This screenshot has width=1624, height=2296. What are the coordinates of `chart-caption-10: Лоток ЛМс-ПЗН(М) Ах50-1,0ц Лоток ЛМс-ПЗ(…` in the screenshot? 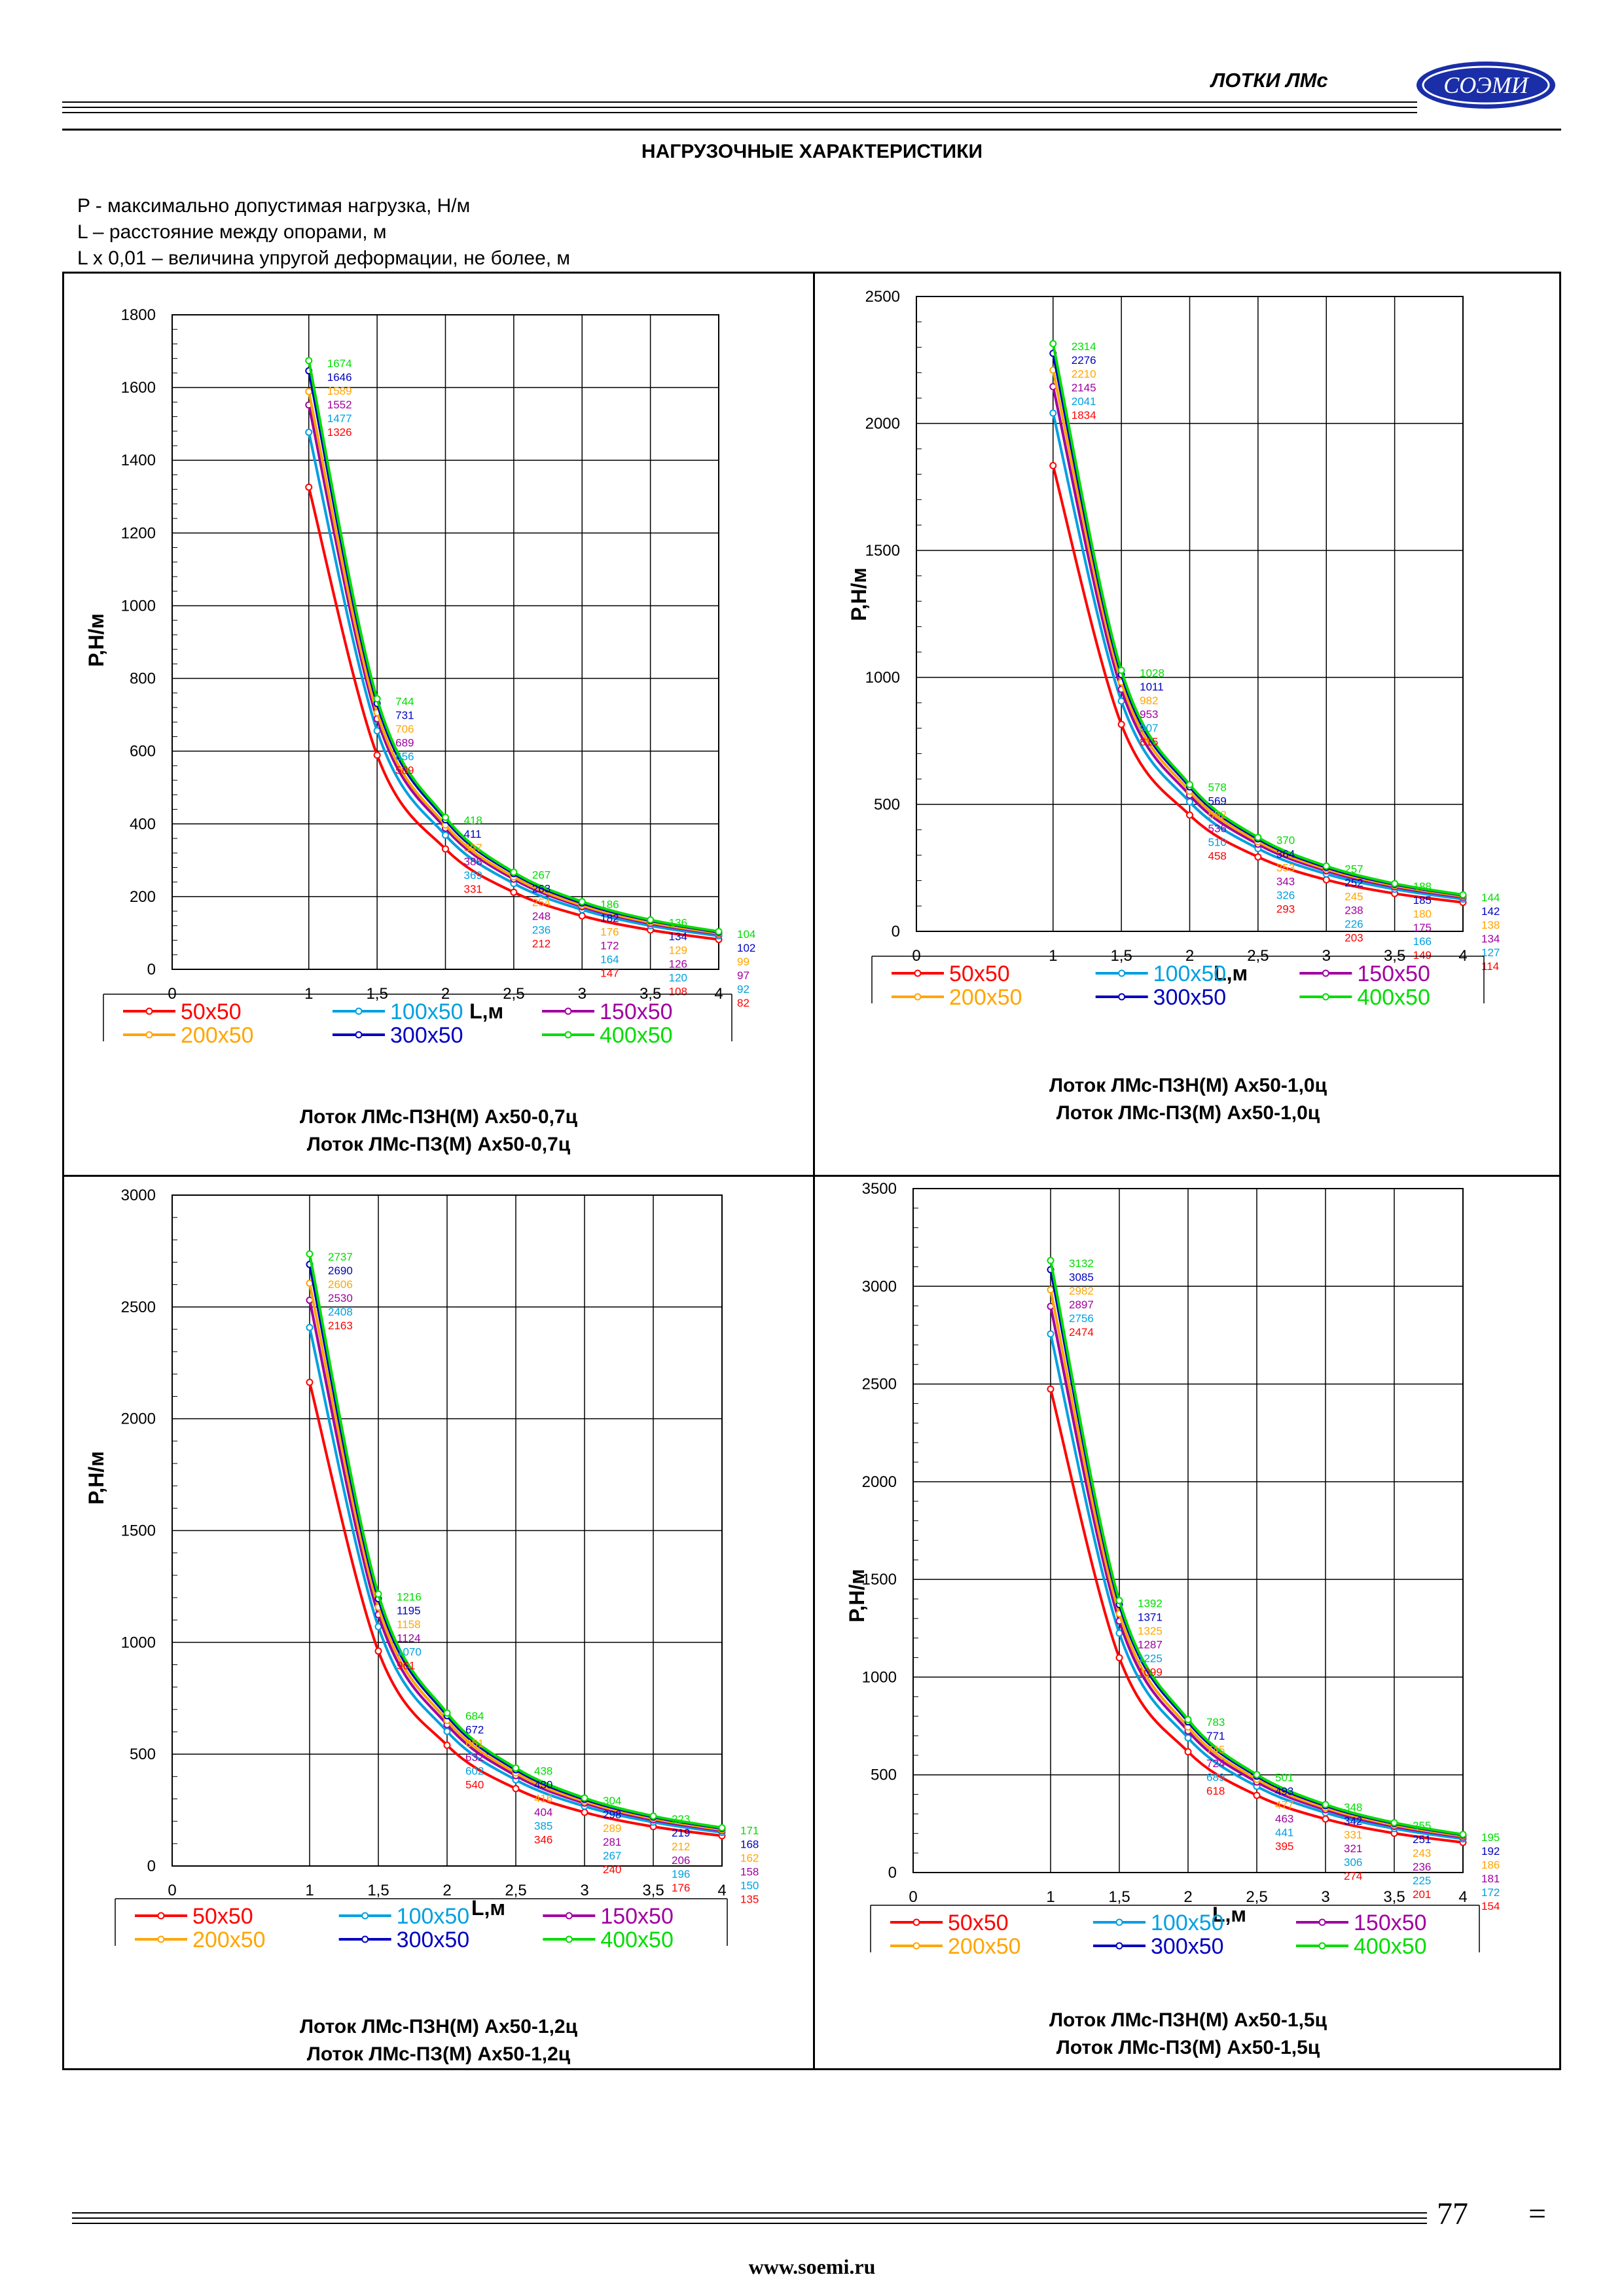 It's located at (1188, 1099).